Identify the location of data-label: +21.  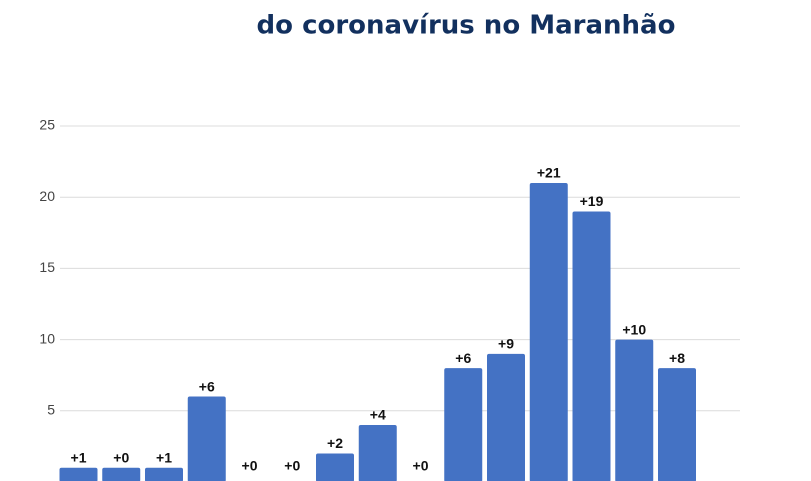
(549, 173).